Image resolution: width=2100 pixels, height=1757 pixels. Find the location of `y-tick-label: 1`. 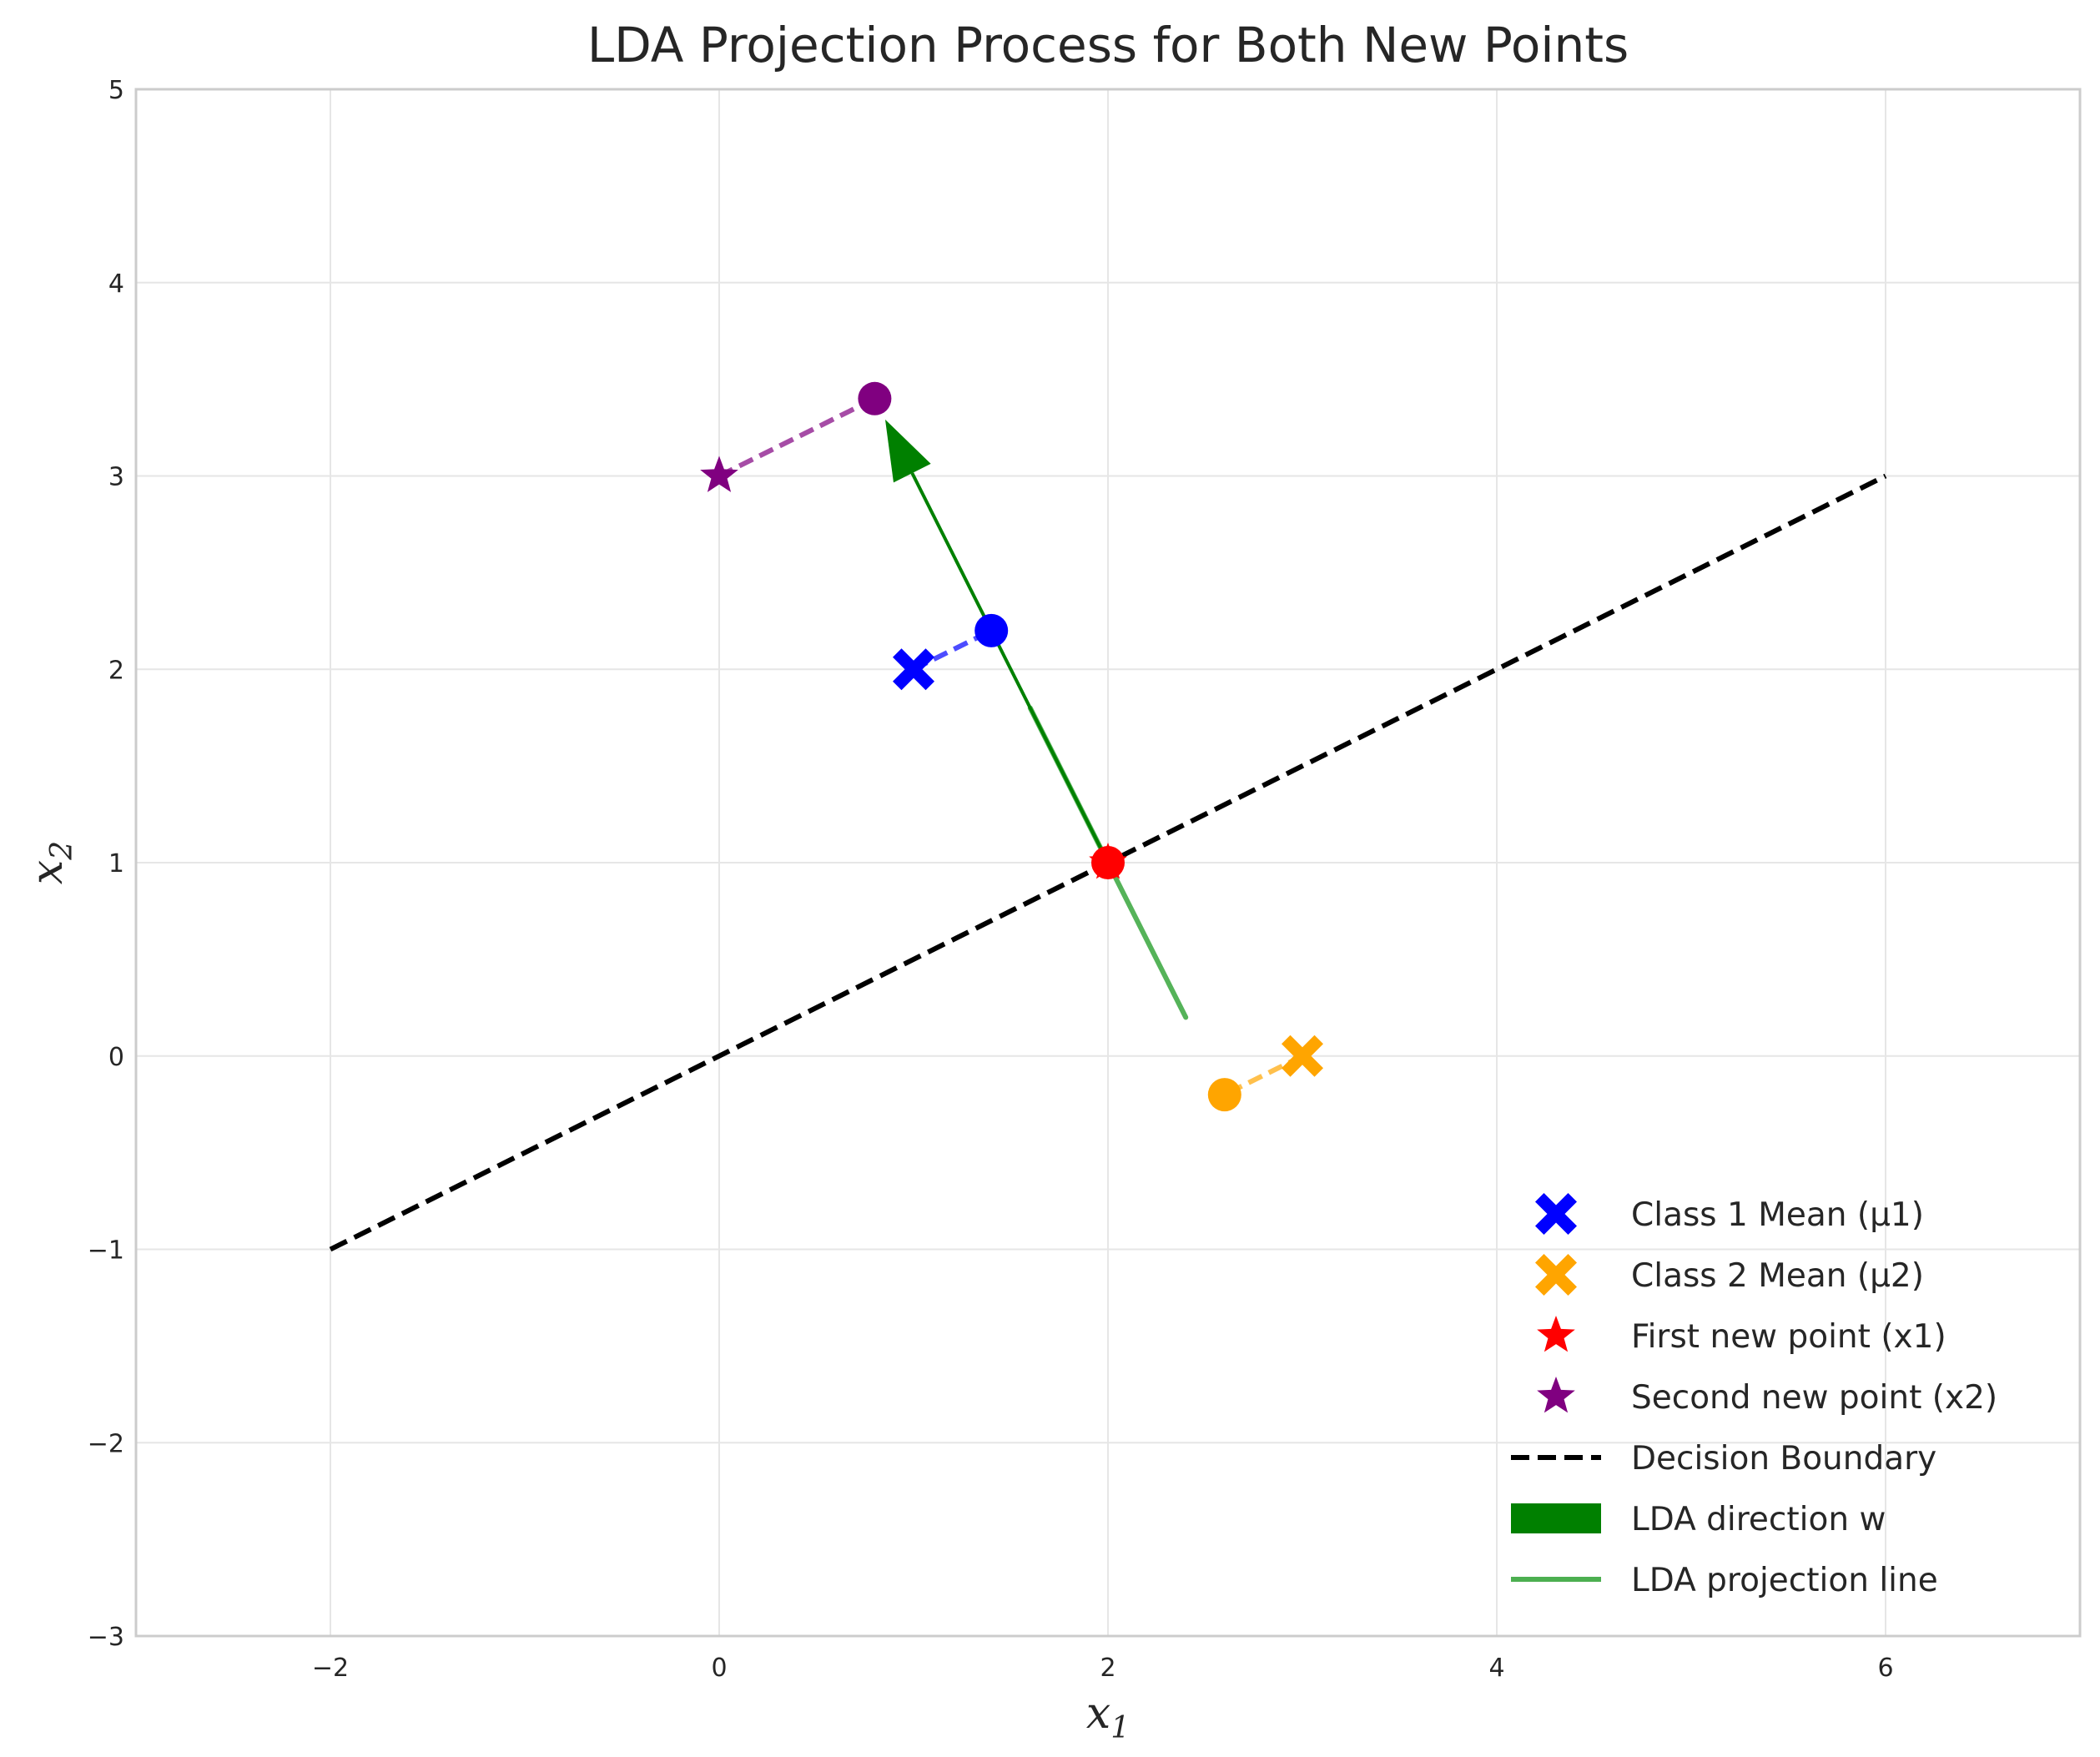

y-tick-label: 1 is located at coordinates (116, 863).